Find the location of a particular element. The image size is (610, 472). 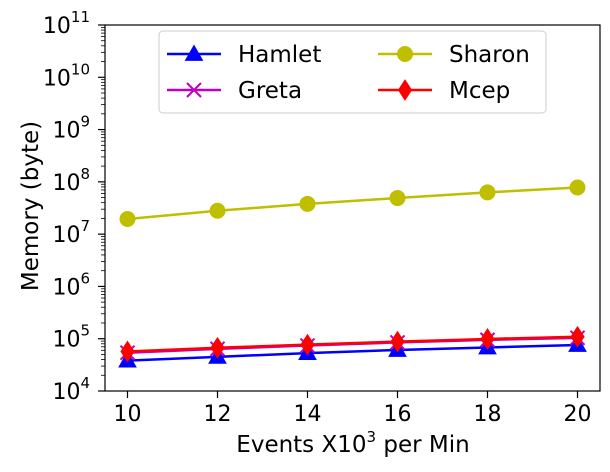

x-axis-label-suffix: per Min is located at coordinates (423, 445).